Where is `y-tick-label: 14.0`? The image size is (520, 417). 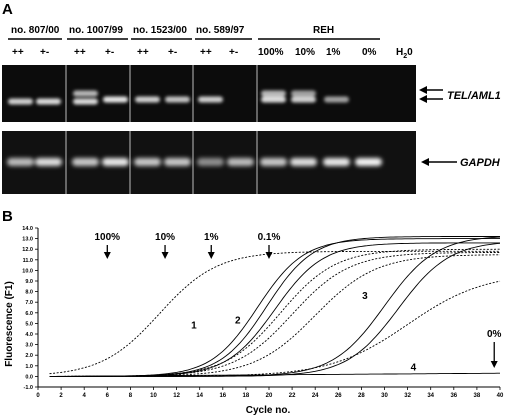
y-tick-label: 14.0 is located at coordinates (27, 229).